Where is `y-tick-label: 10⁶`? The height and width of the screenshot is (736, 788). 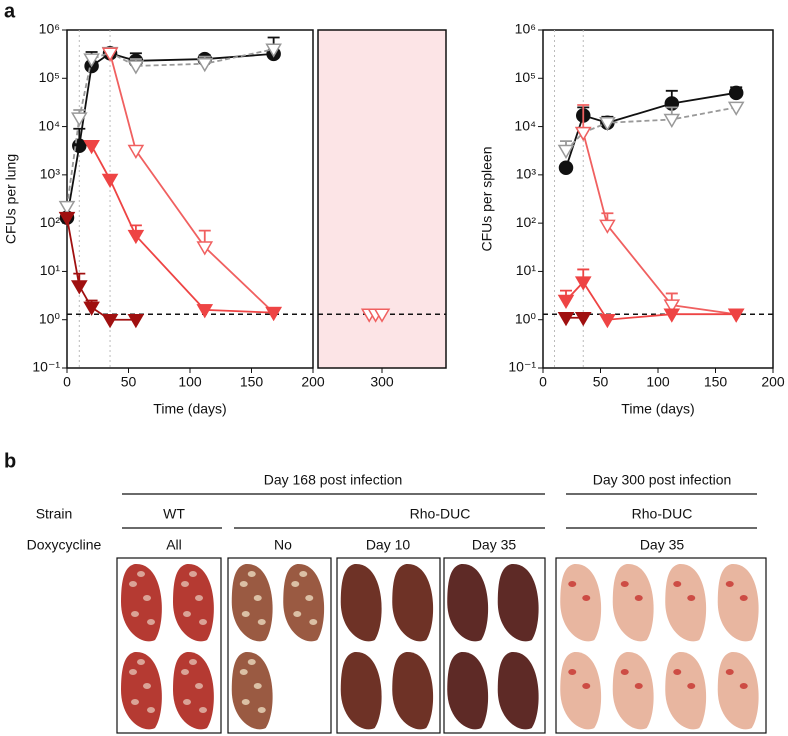
y-tick-label: 10⁶ is located at coordinates (49, 29).